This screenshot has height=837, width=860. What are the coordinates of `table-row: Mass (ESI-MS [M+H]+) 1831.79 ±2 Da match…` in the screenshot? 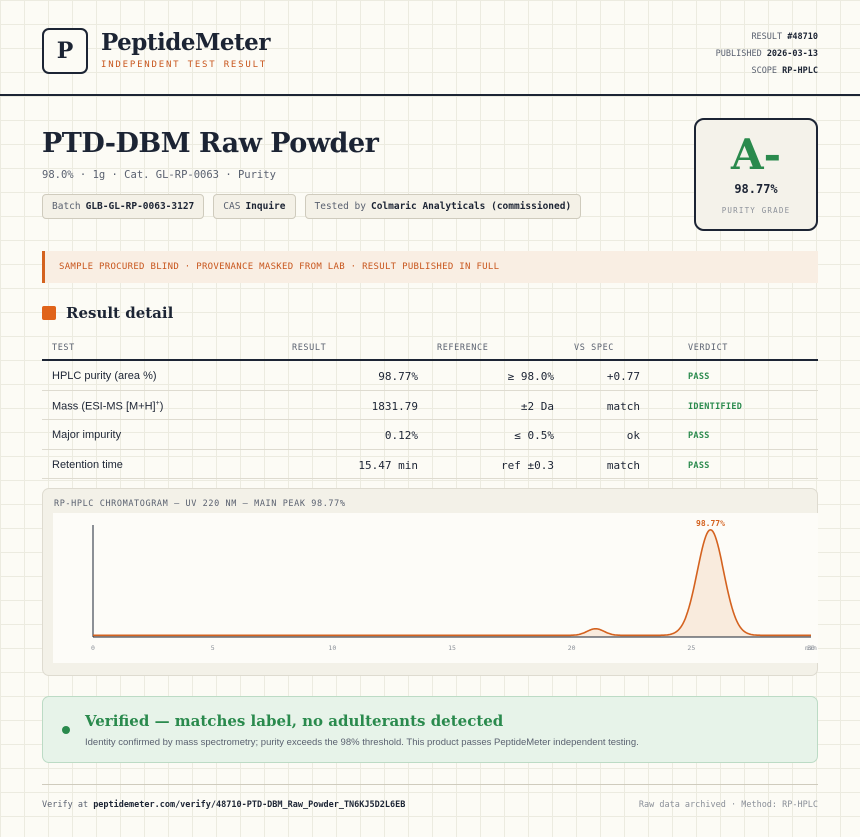 It's located at (430, 405).